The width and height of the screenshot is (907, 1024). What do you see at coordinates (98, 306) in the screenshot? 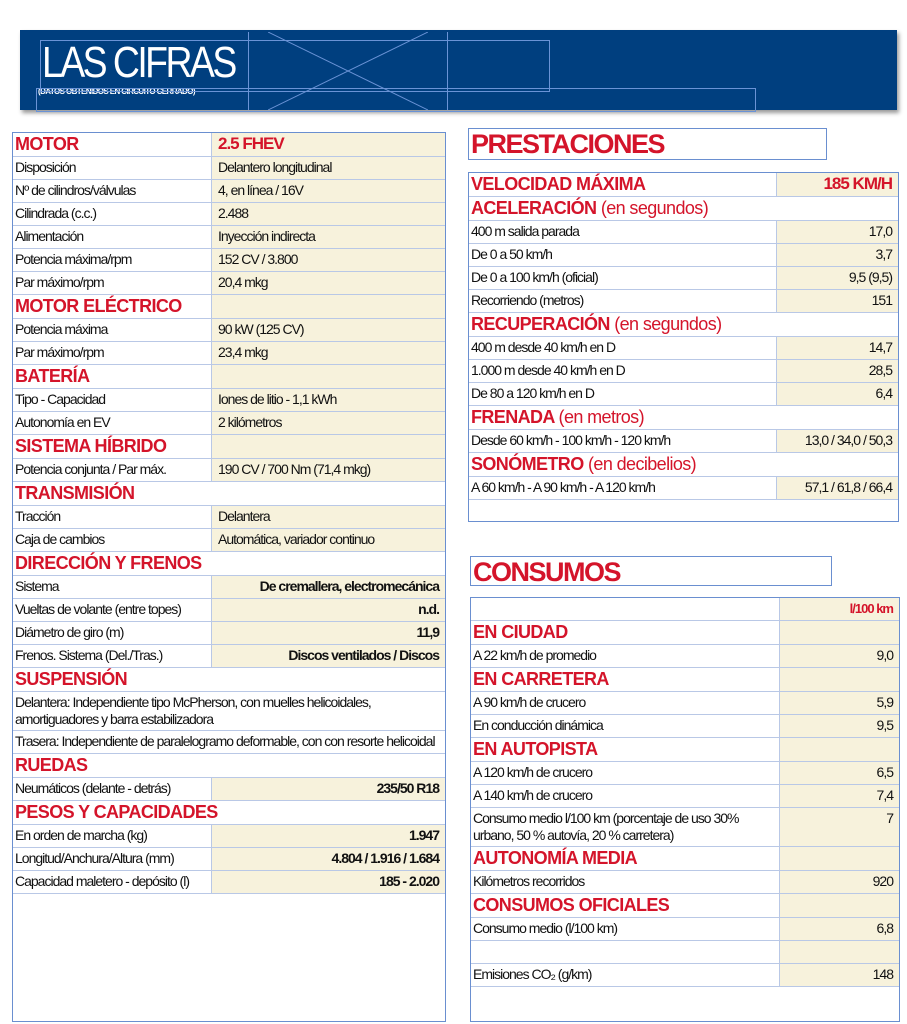
I see `section-title-text: MOTOR ELÉCTRICO` at bounding box center [98, 306].